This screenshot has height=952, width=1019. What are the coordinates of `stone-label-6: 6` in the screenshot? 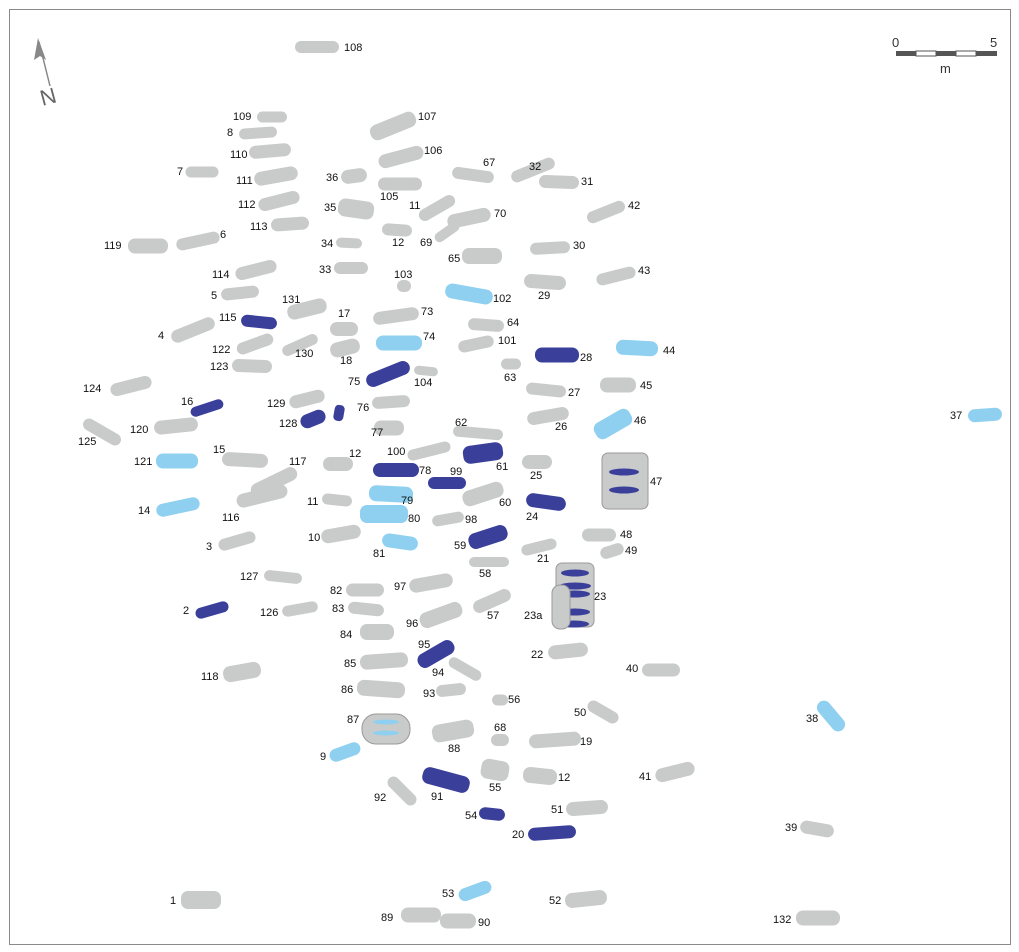 It's located at (223, 235).